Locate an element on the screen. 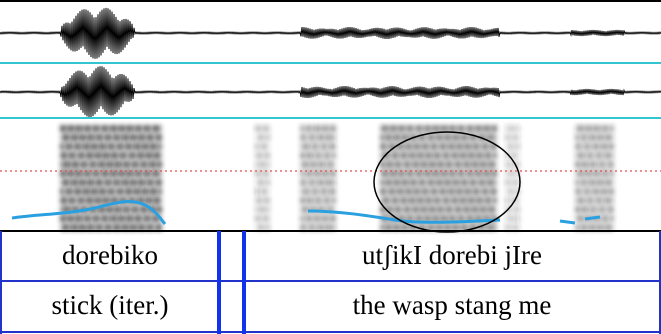  tier-label: utʃikI dorebi jIre is located at coordinates (452, 255).